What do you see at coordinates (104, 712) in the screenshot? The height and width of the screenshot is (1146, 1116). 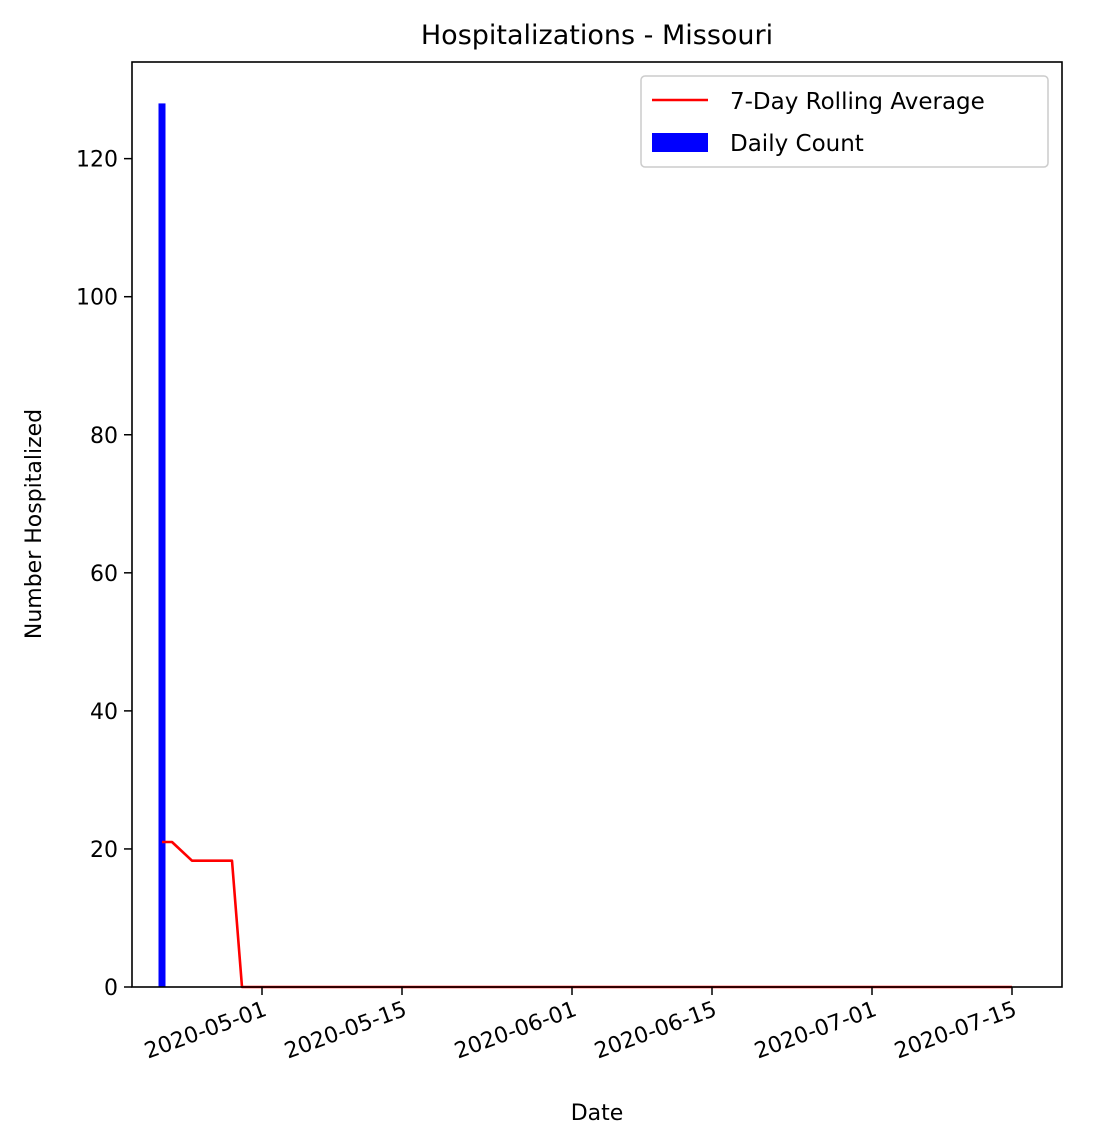 I see `y-tick-label: 40` at bounding box center [104, 712].